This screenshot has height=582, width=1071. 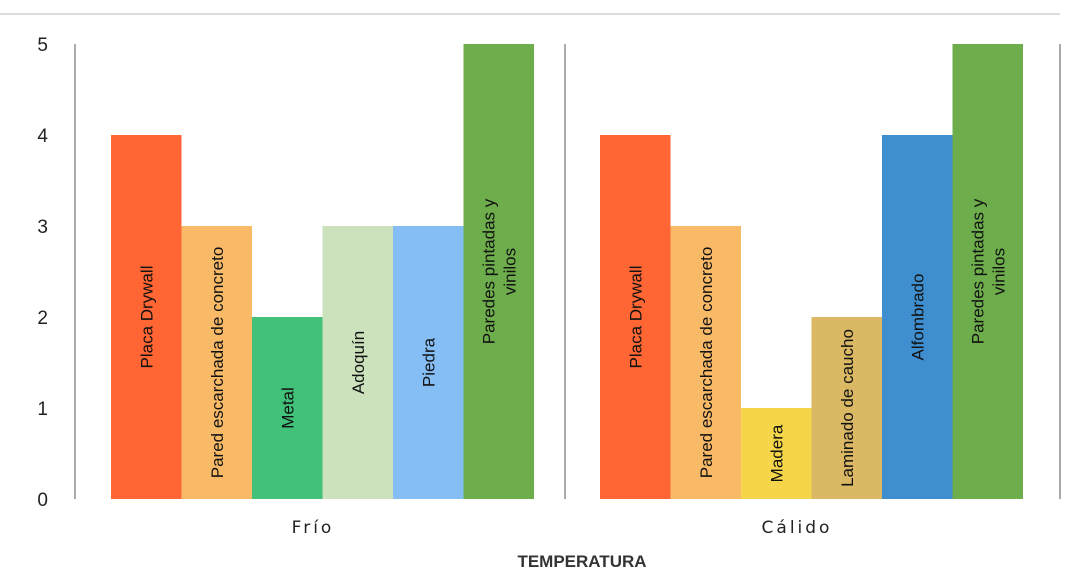 I want to click on y-tick-label: 0, so click(x=42, y=500).